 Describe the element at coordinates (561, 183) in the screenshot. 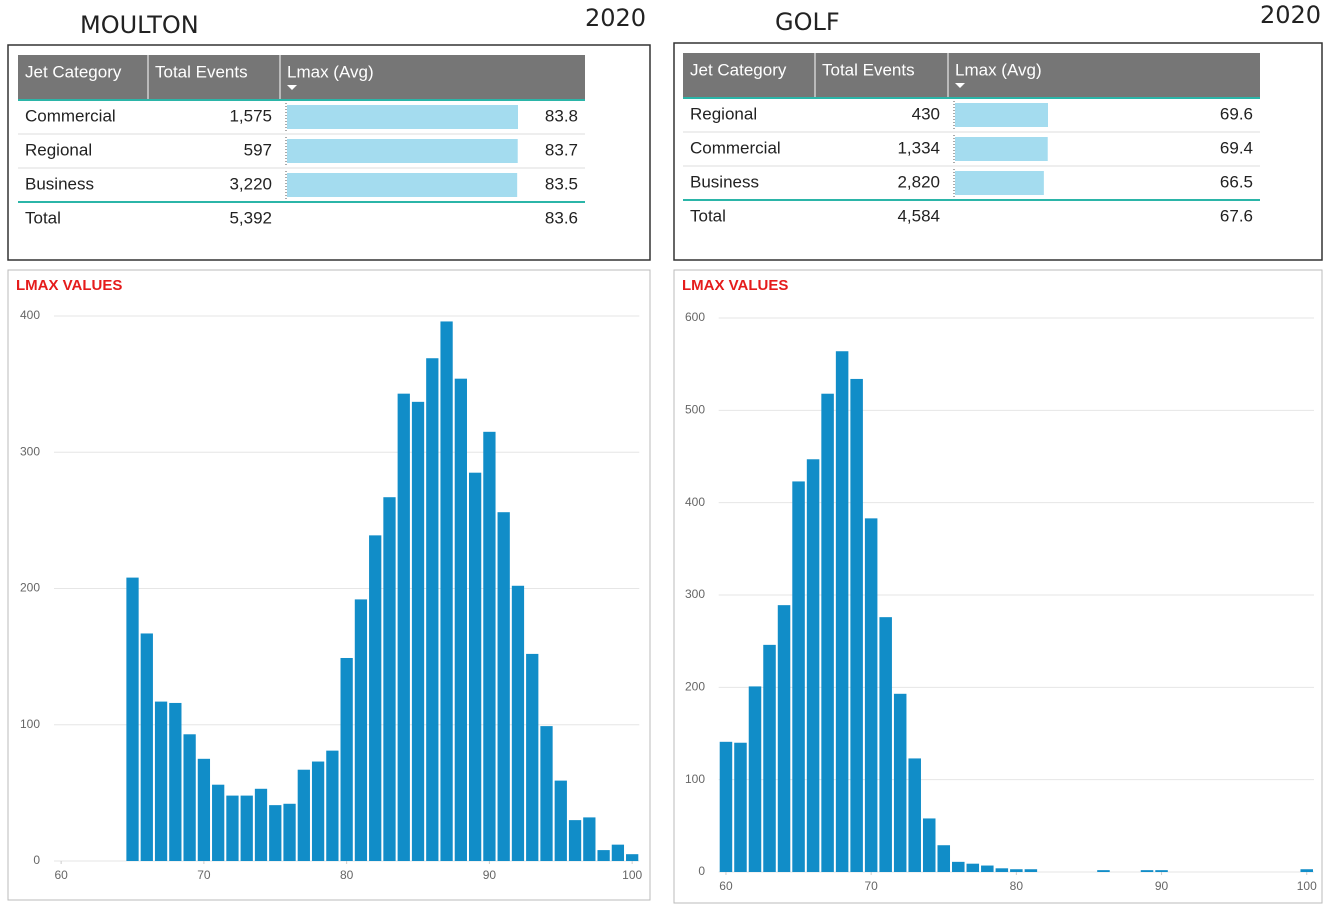

I see `cell: 83.5` at that location.